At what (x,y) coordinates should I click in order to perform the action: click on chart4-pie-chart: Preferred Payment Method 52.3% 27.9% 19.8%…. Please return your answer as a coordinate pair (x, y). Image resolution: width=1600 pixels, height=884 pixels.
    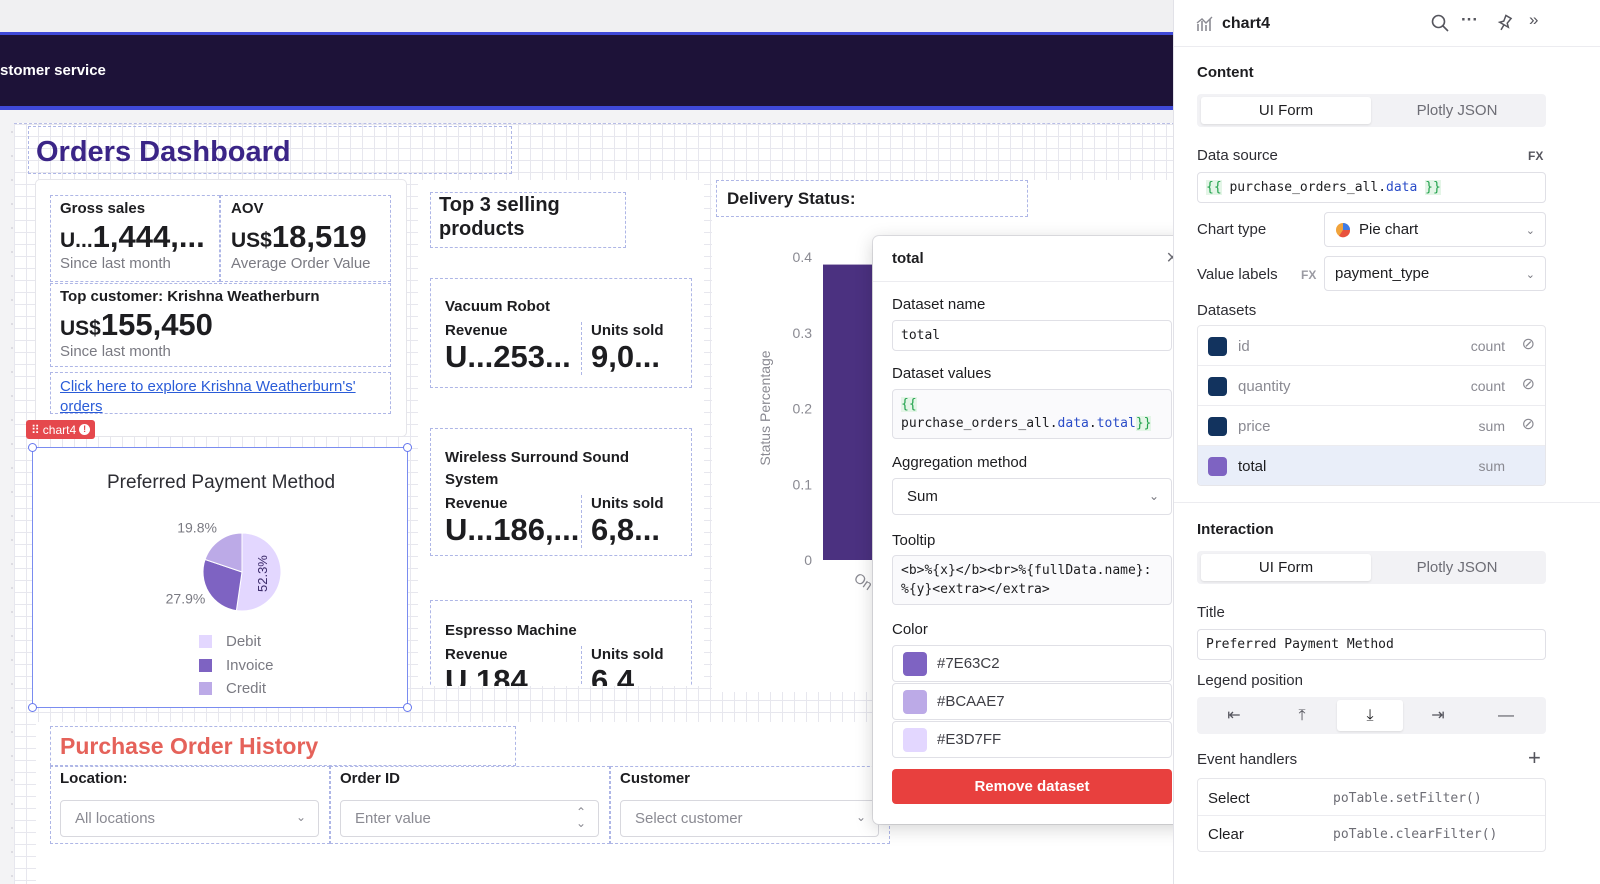
    Looking at the image, I should click on (220, 577).